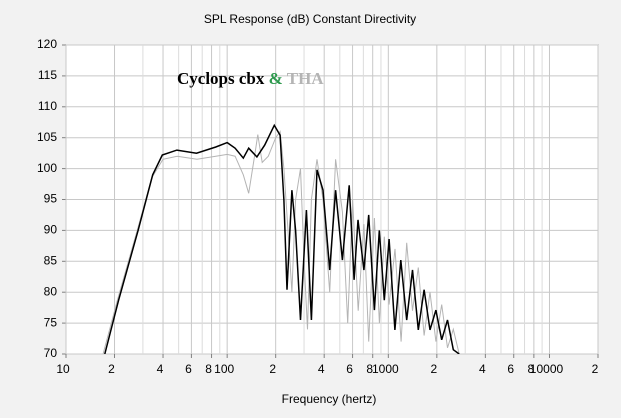 The image size is (621, 418). Describe the element at coordinates (276, 78) in the screenshot. I see `legend-joiner: &` at that location.